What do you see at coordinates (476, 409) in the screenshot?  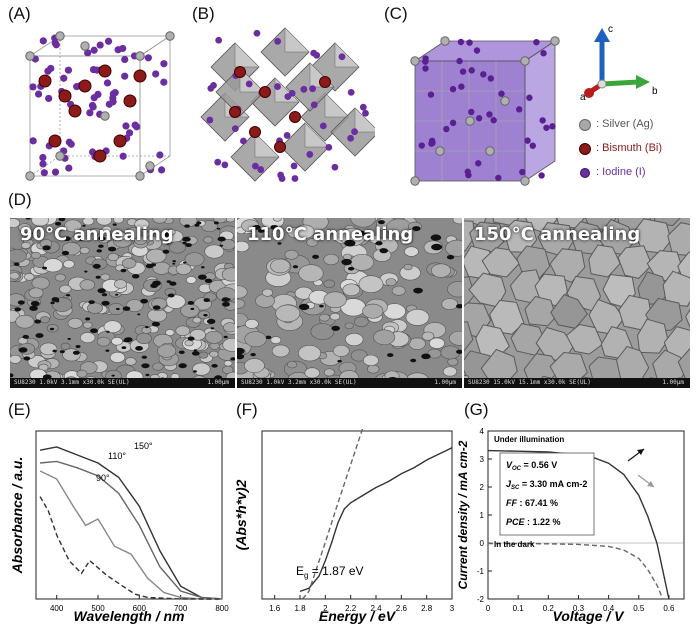 I see `panel-label-g: (G)` at bounding box center [476, 409].